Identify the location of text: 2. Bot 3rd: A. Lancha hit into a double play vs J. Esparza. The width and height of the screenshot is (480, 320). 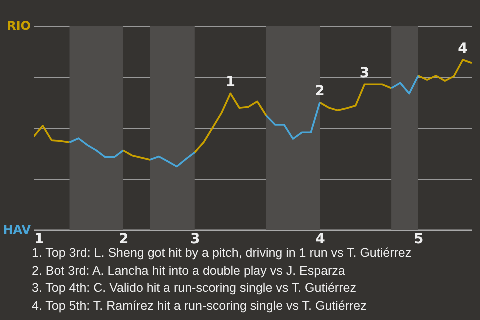
(189, 271).